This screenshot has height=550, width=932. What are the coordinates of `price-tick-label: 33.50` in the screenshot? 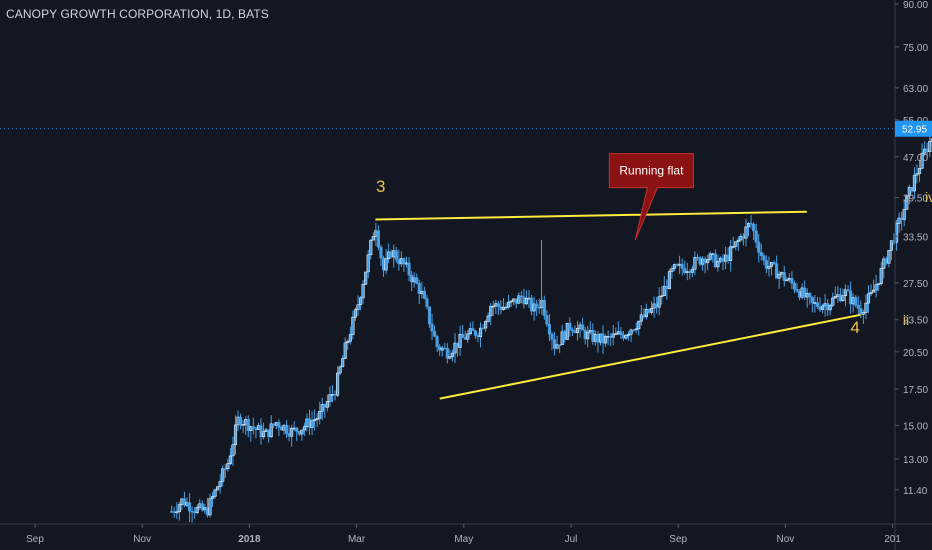 It's located at (915, 237).